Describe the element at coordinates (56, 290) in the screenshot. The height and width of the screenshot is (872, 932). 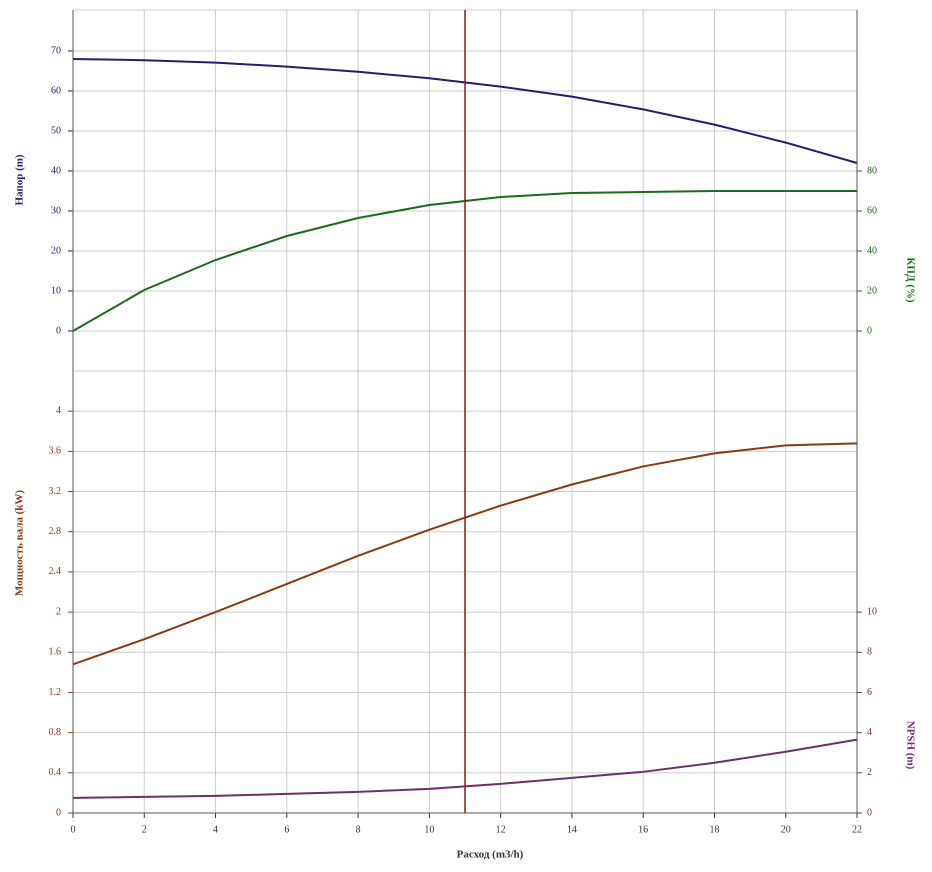
I see `y-tick-label: 10` at that location.